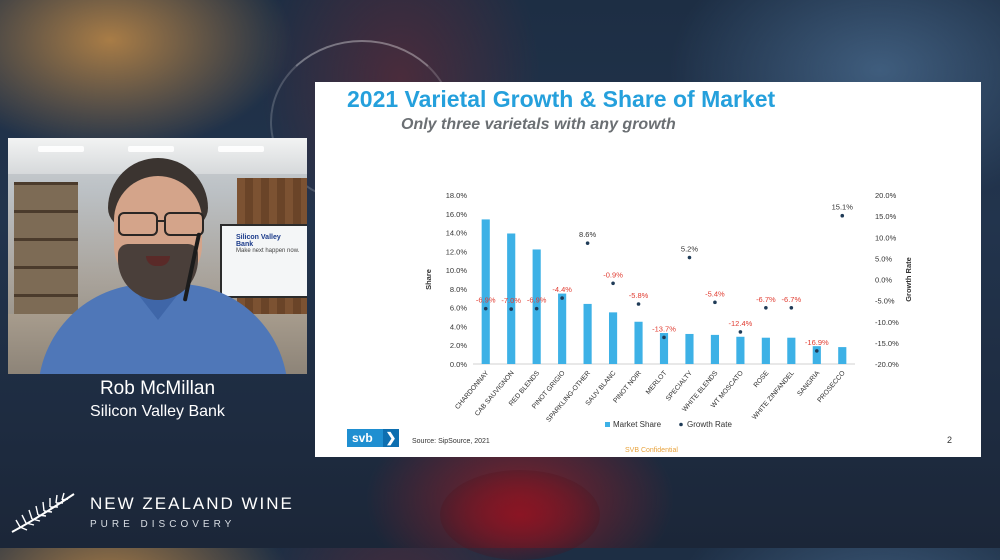  What do you see at coordinates (161, 224) in the screenshot?
I see `eyeglasses` at bounding box center [161, 224].